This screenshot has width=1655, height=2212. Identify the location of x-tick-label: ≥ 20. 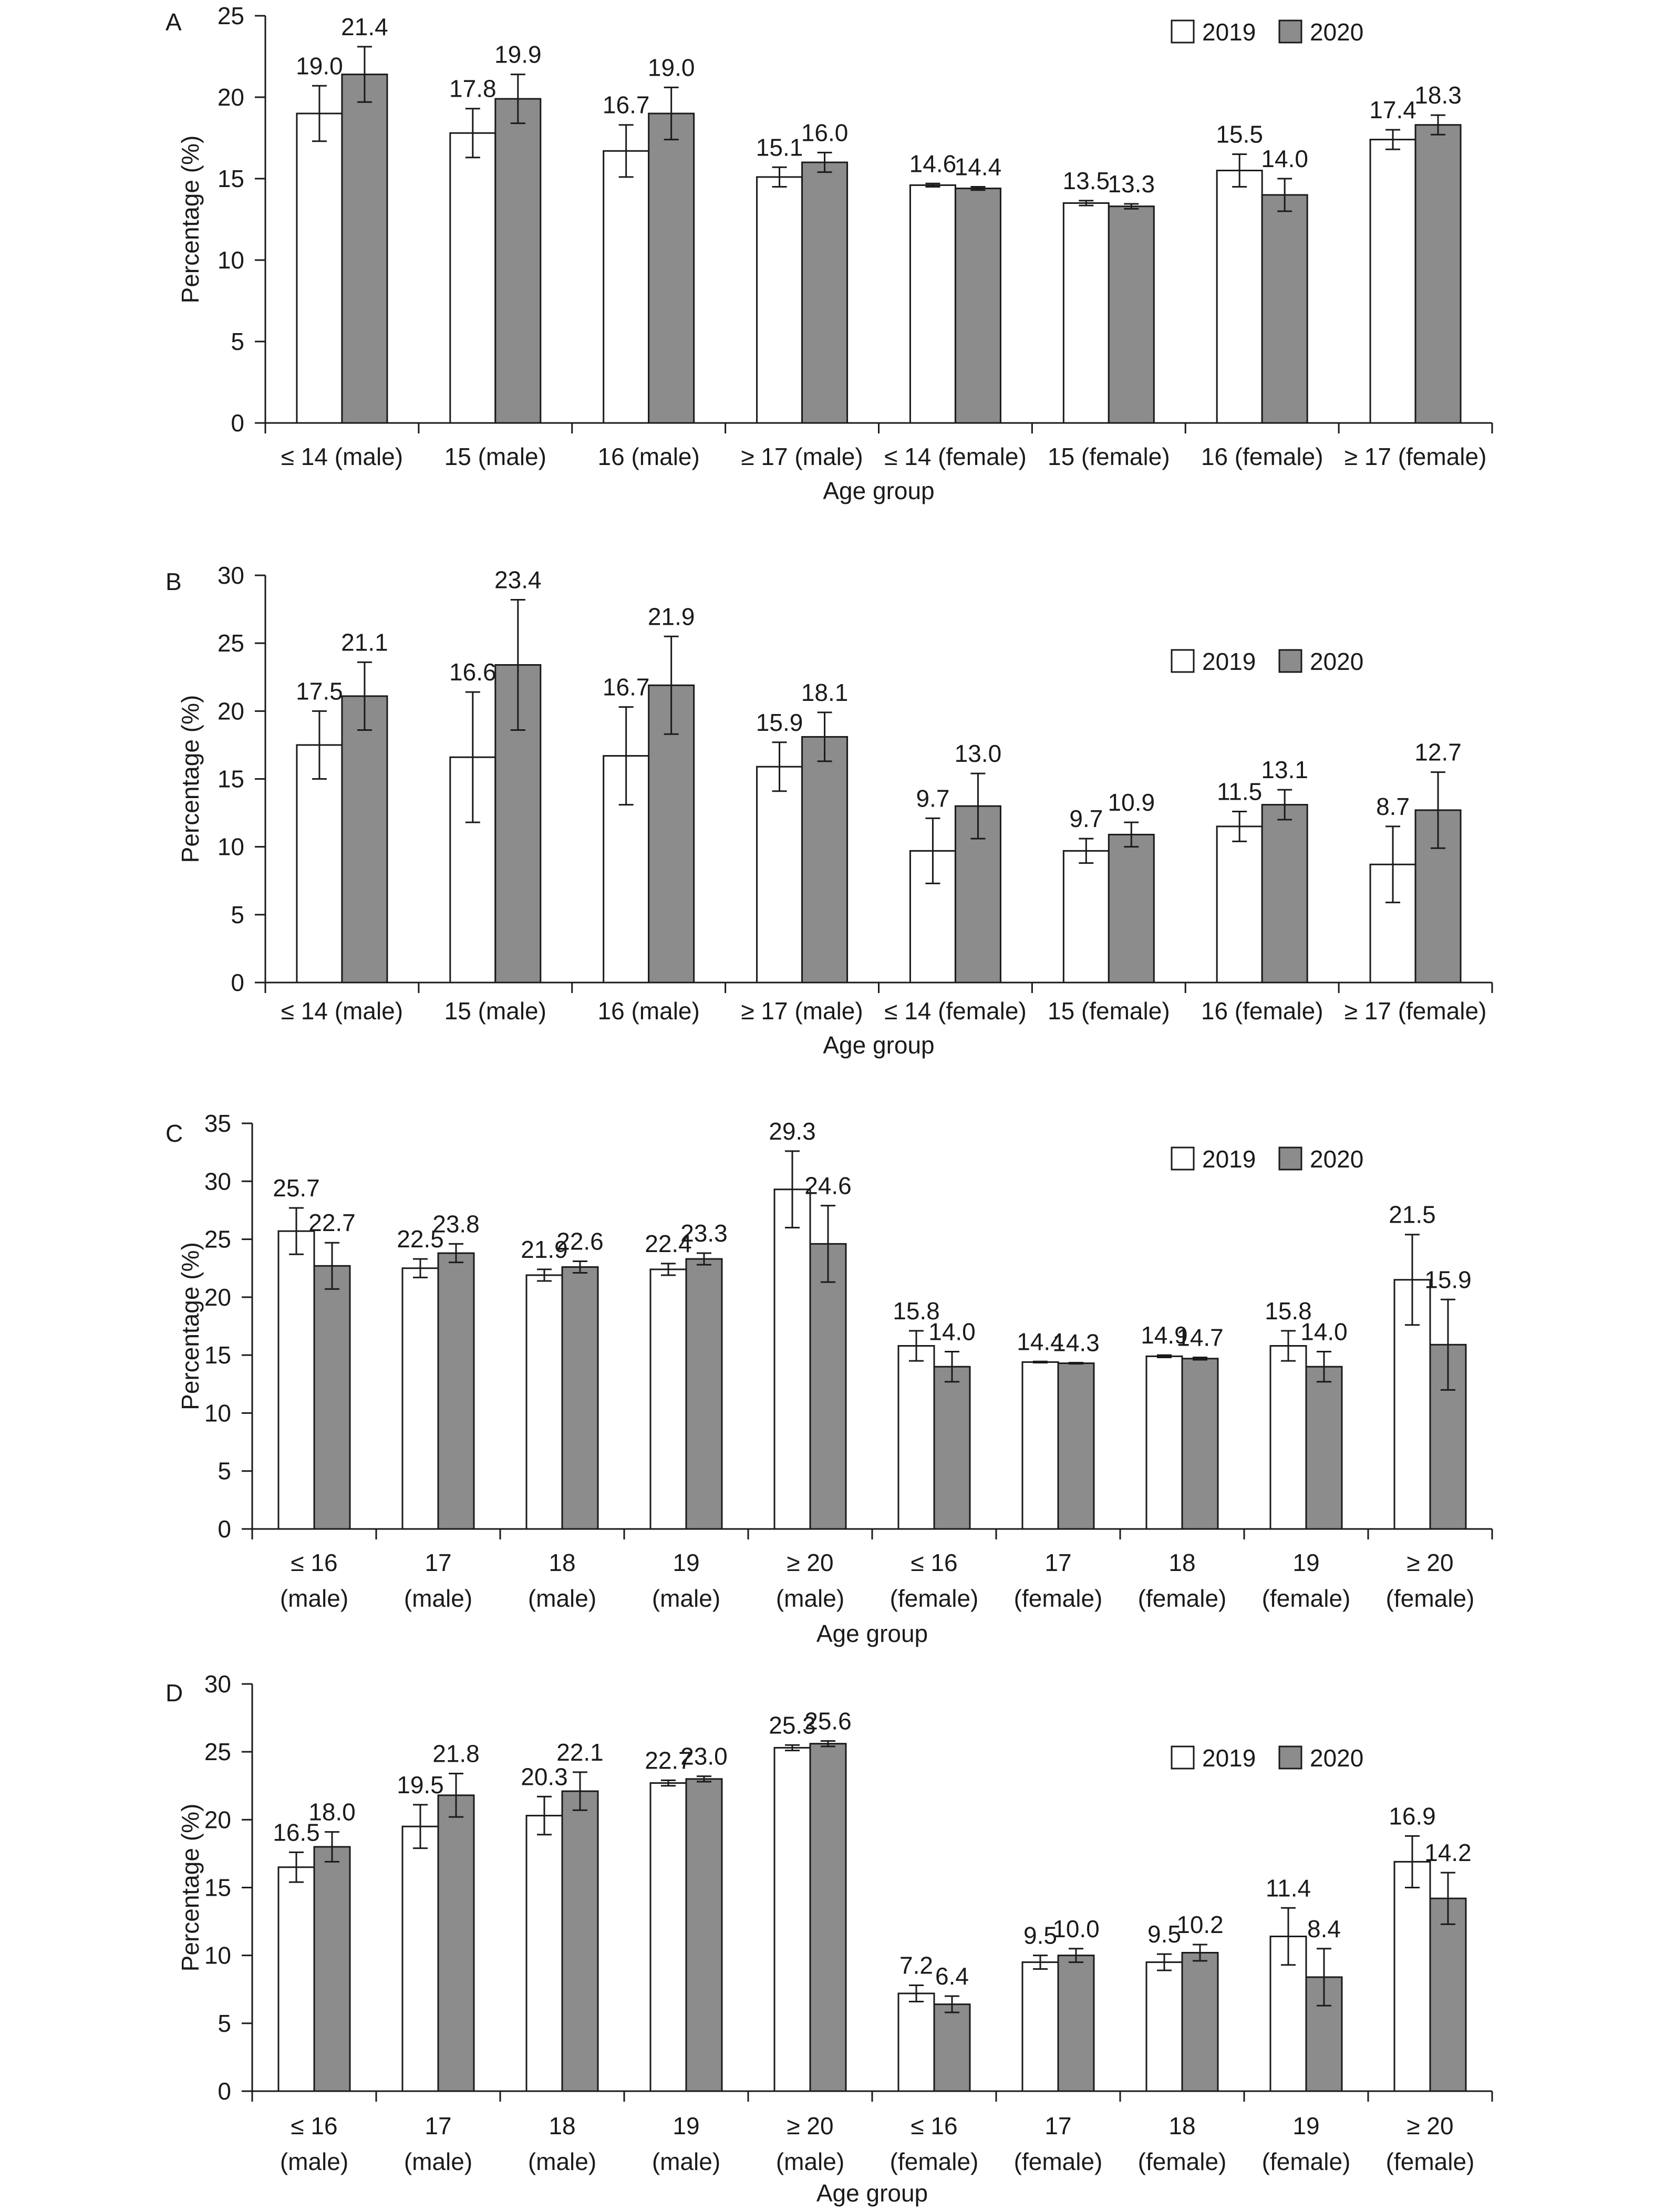
(810, 2125).